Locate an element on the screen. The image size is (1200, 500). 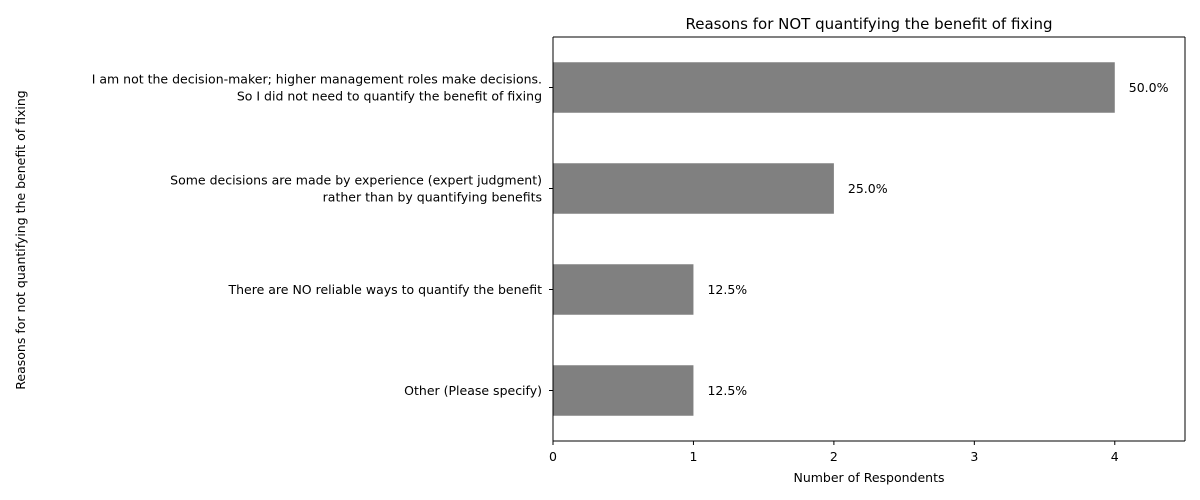
y-tick-label-line: Other (Please specify) is located at coordinates (473, 390).